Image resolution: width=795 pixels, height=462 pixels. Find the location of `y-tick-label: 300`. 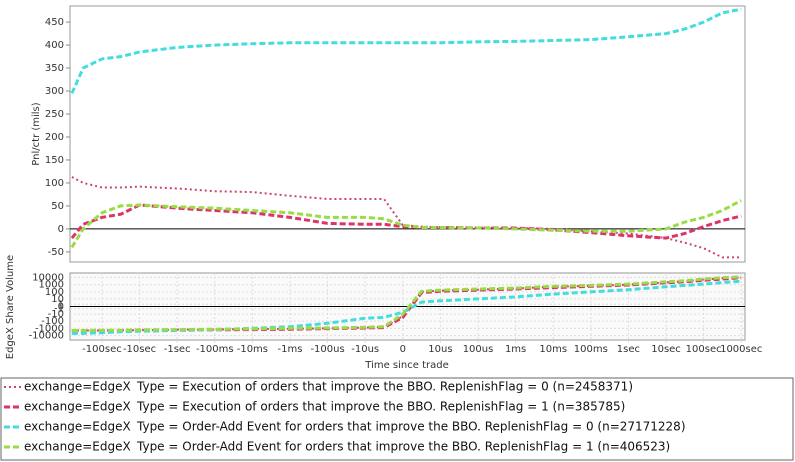

y-tick-label: 300 is located at coordinates (54, 91).